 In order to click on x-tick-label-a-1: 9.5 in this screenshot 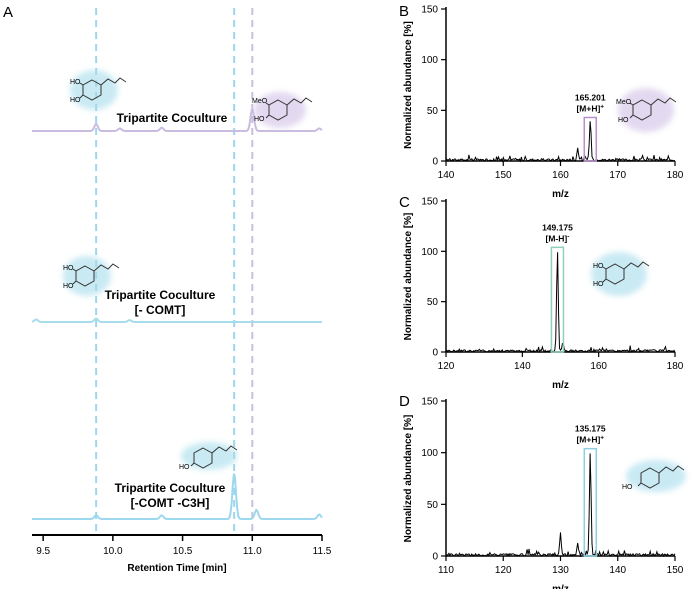, I will do `click(43, 551)`.